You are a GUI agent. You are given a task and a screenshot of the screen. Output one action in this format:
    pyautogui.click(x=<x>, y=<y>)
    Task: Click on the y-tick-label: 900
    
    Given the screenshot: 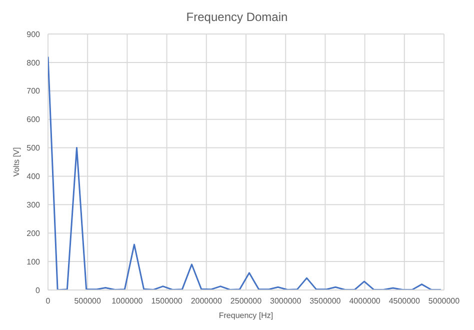 What is the action you would take?
    pyautogui.click(x=33, y=34)
    